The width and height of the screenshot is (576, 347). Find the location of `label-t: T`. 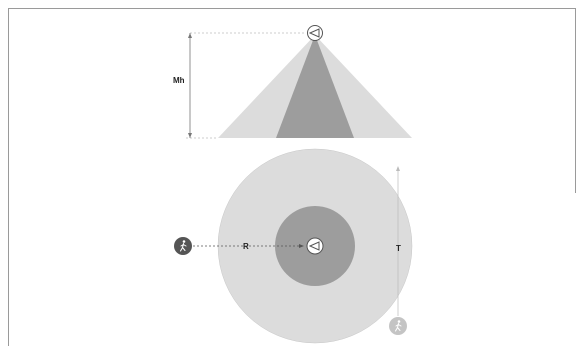

label-t: T is located at coordinates (398, 248).